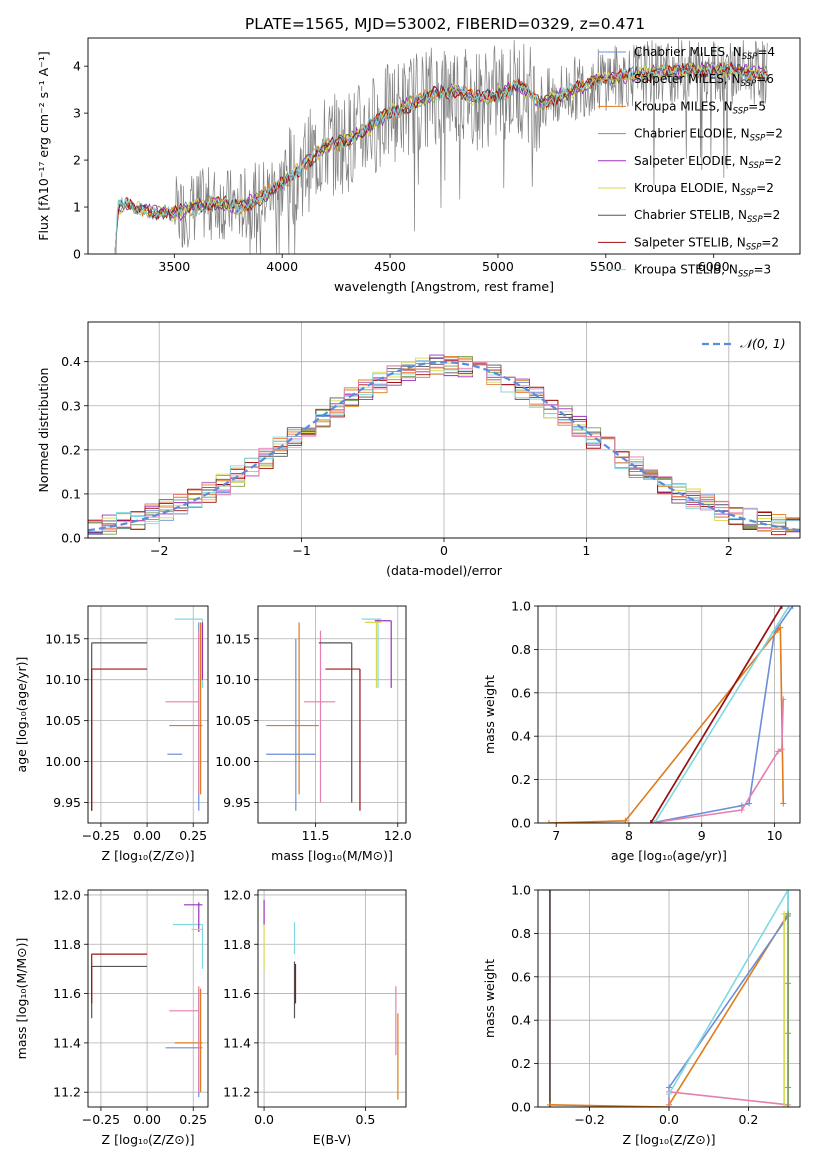  I want to click on panel-mass_vs_ebv: 0.0 0.5 11.2 11.4 11.6 11.8 12.0 E(B-V), so click(315, 1017).